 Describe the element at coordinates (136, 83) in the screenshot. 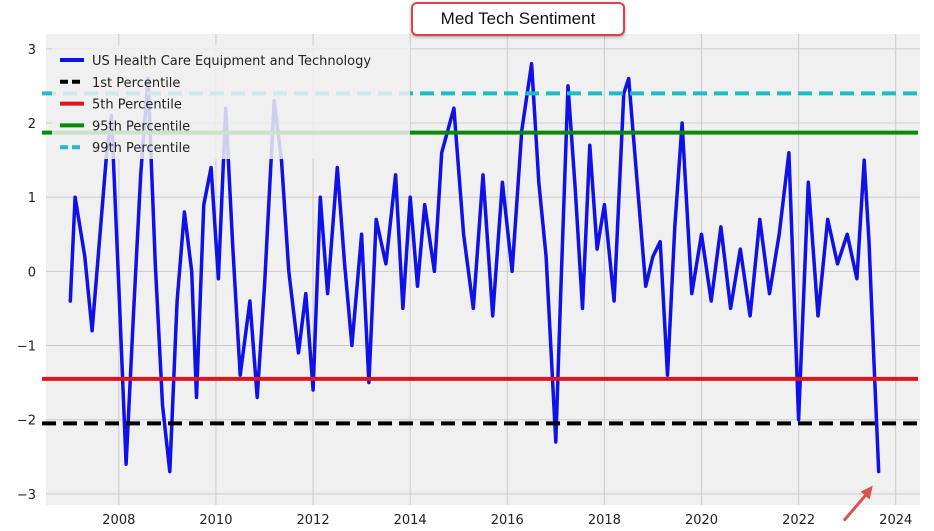

I see `legend-label: 1st Percentile` at that location.